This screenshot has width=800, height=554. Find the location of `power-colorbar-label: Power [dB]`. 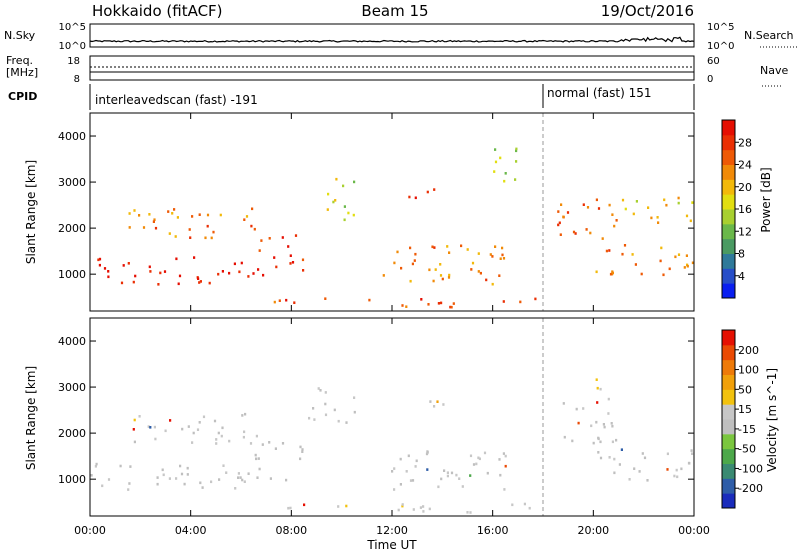

power-colorbar-label: Power [dB] is located at coordinates (766, 199).